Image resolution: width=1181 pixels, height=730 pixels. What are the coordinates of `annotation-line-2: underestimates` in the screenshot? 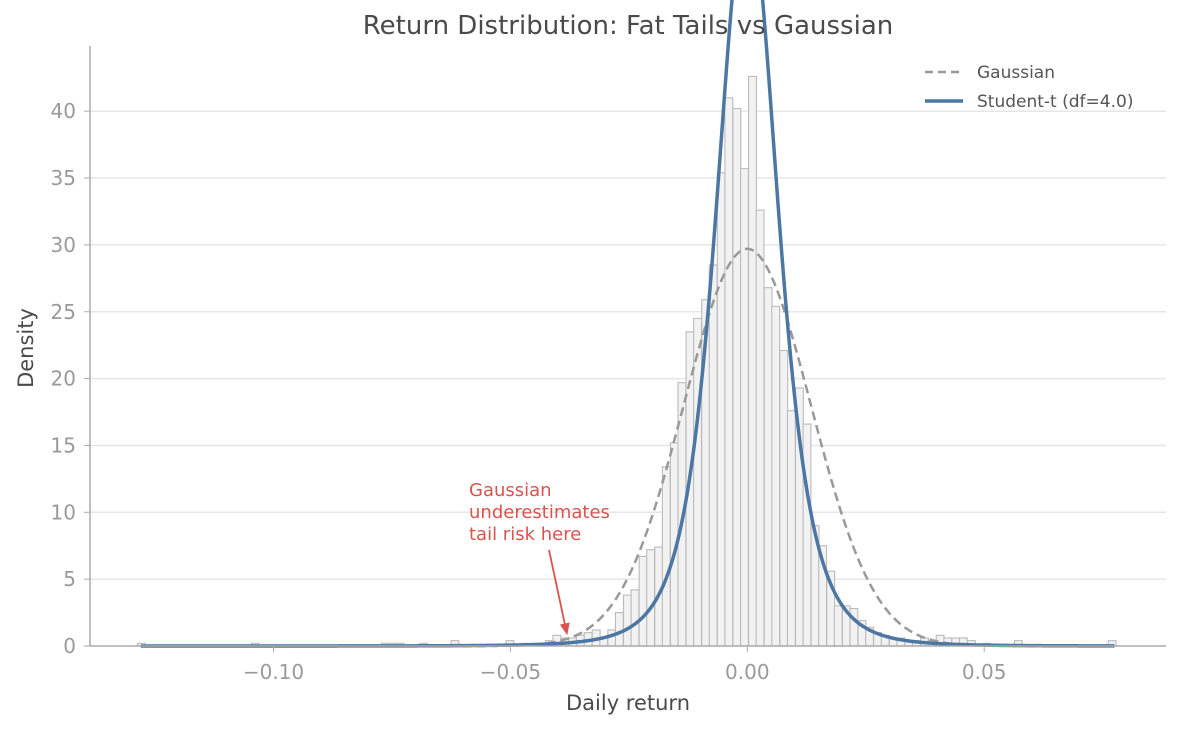 It's located at (539, 512).